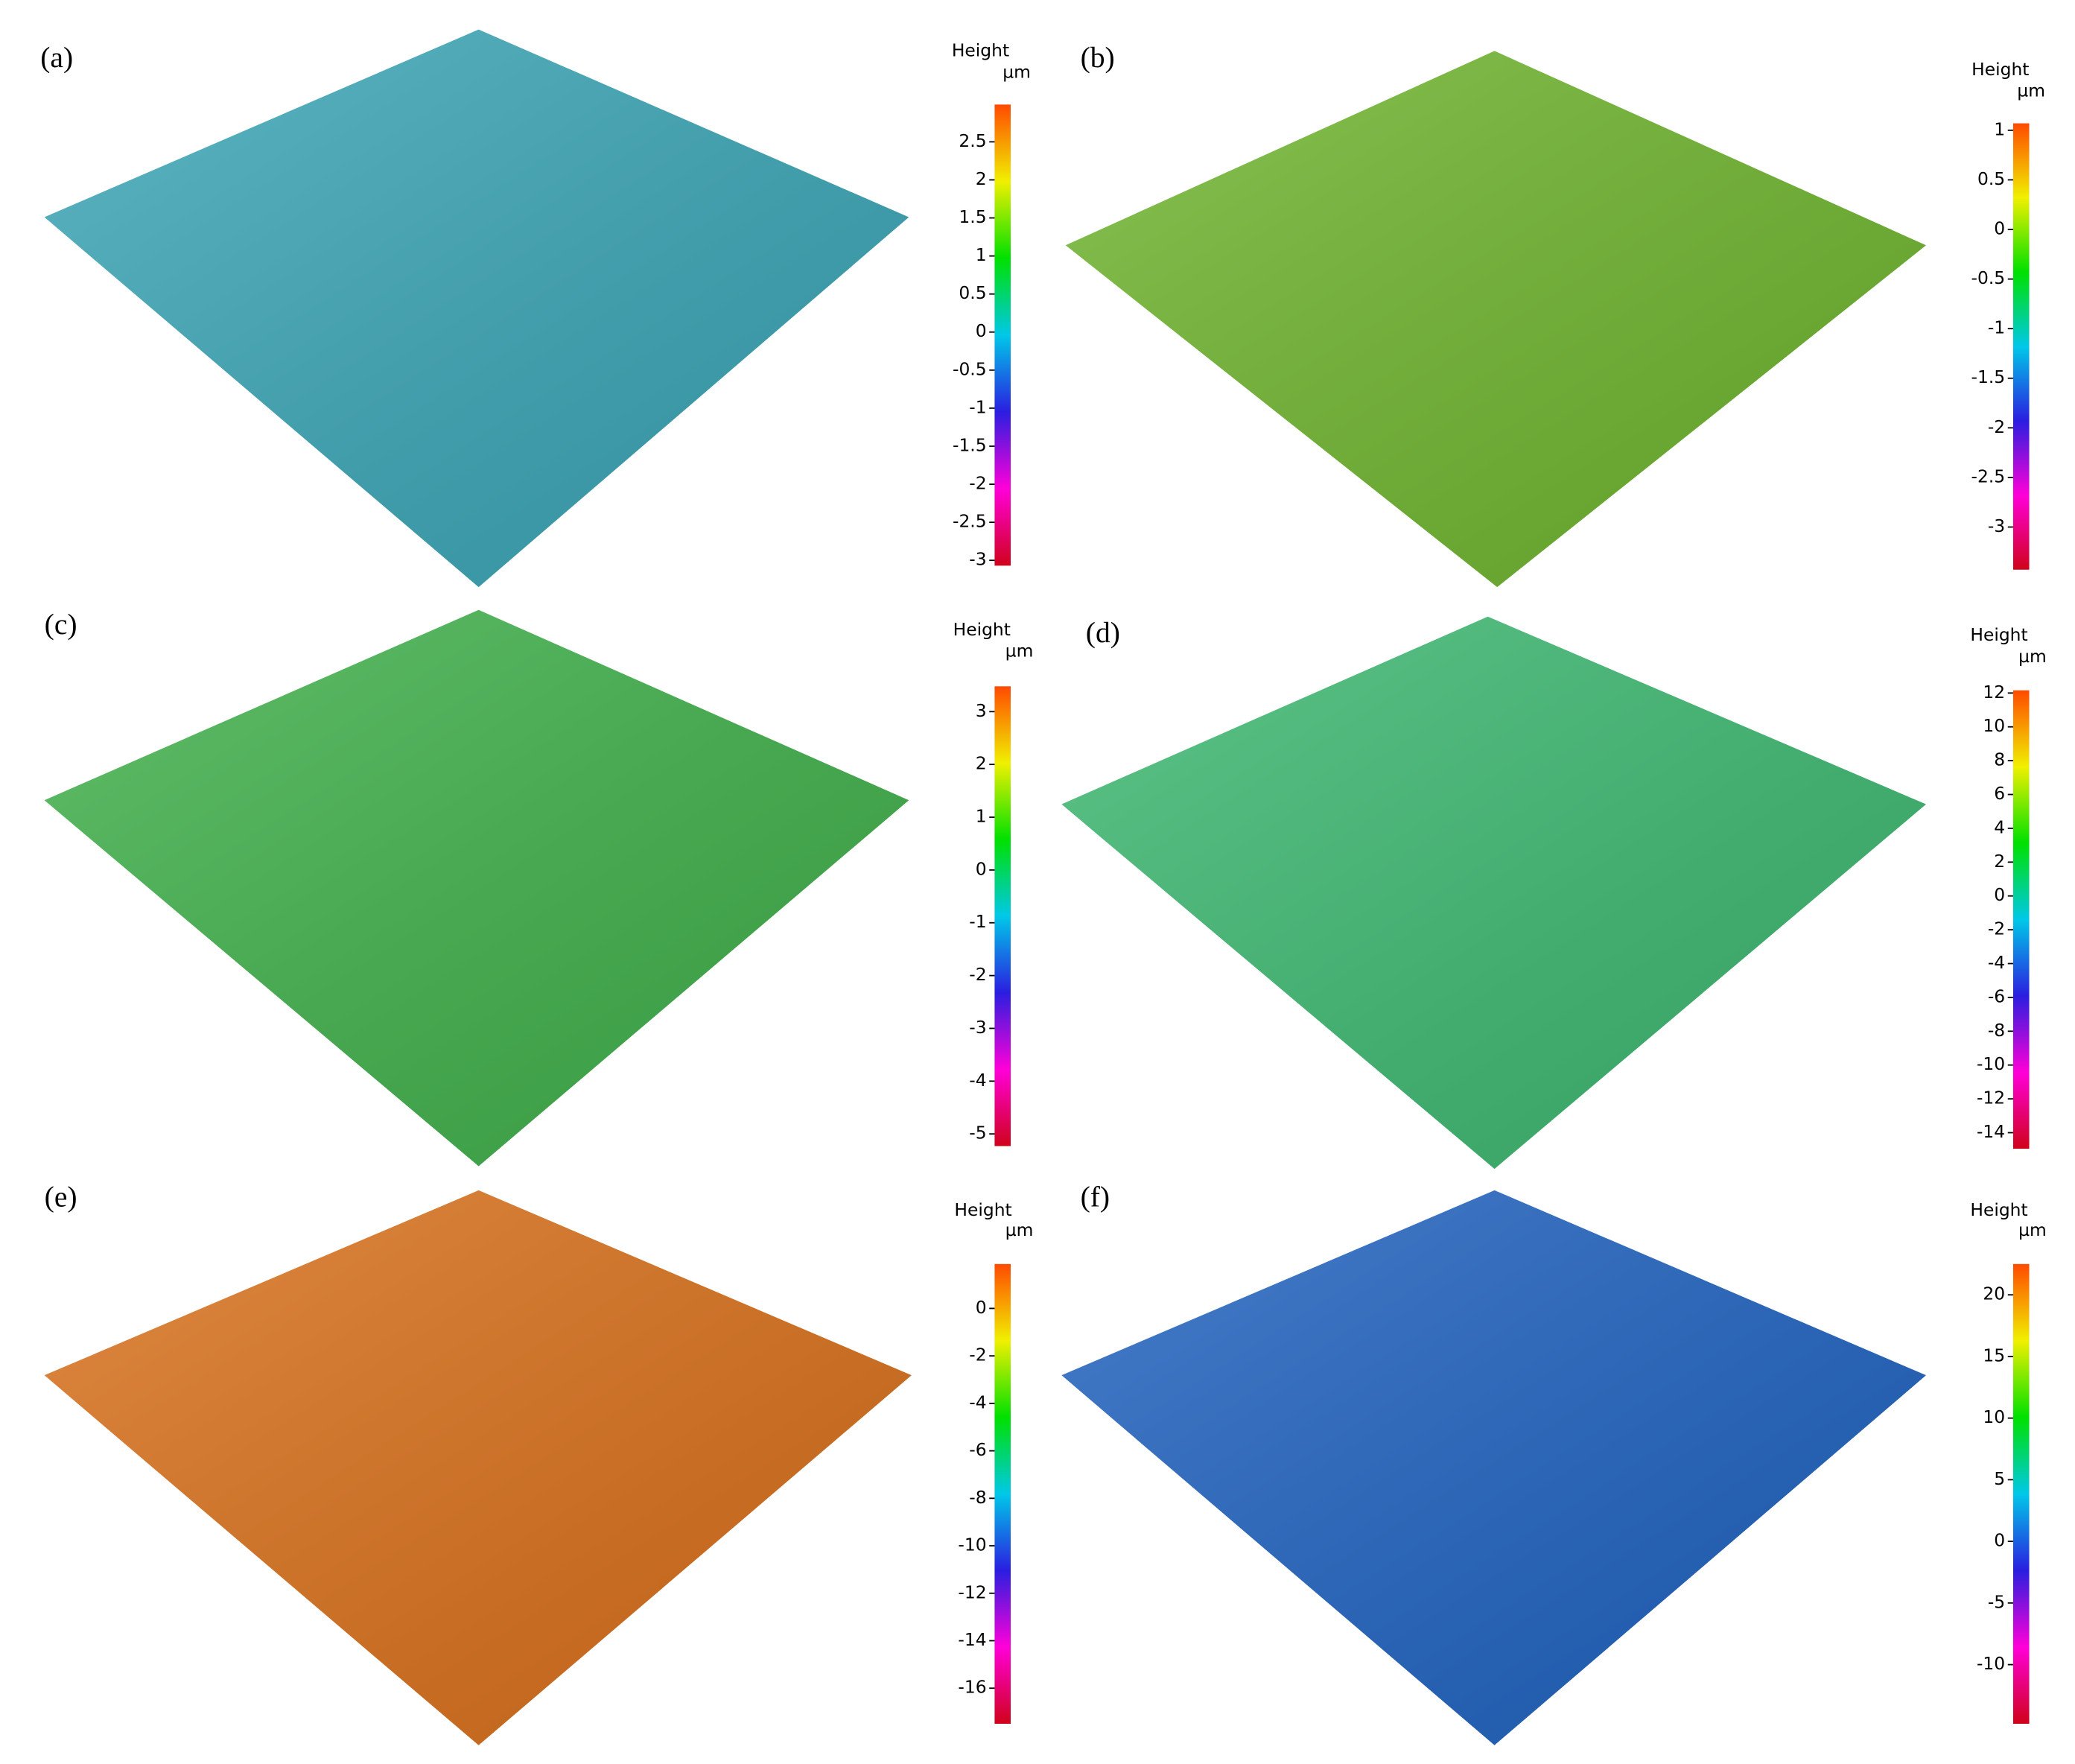 The image size is (2075, 1764). I want to click on panel-label: (e), so click(61, 1197).